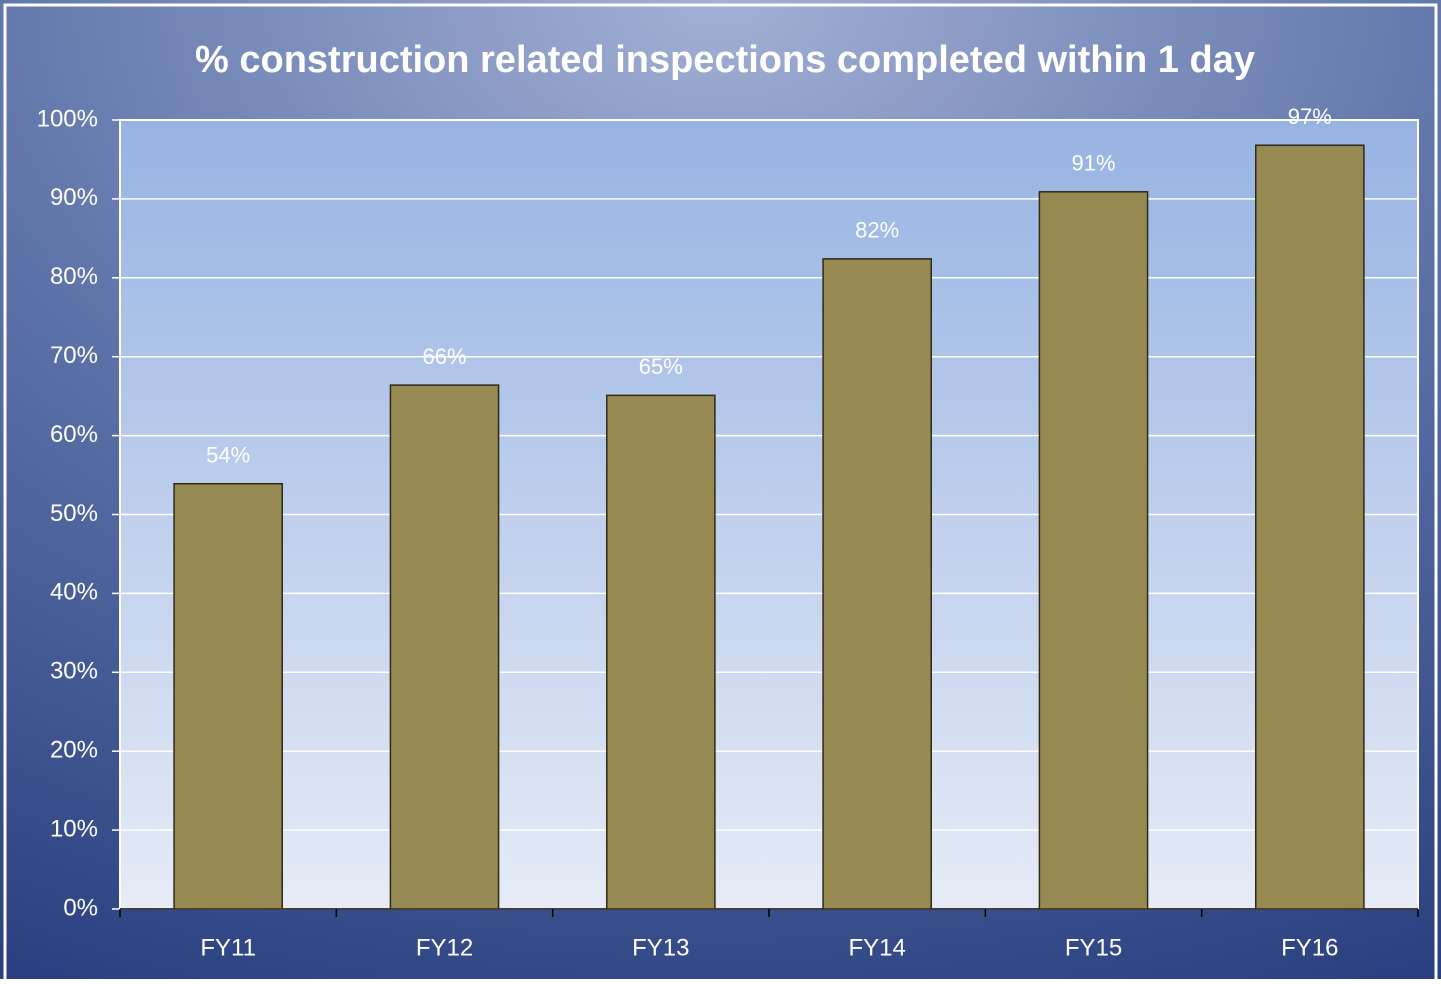 The image size is (1441, 984). Describe the element at coordinates (74, 276) in the screenshot. I see `y-tick-label: 80%` at that location.